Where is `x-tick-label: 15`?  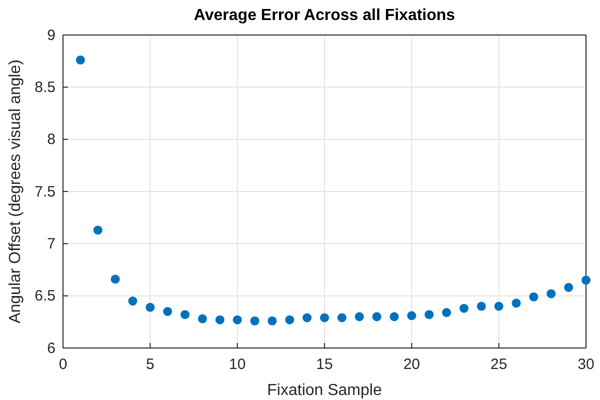 x-tick-label: 15 is located at coordinates (324, 364).